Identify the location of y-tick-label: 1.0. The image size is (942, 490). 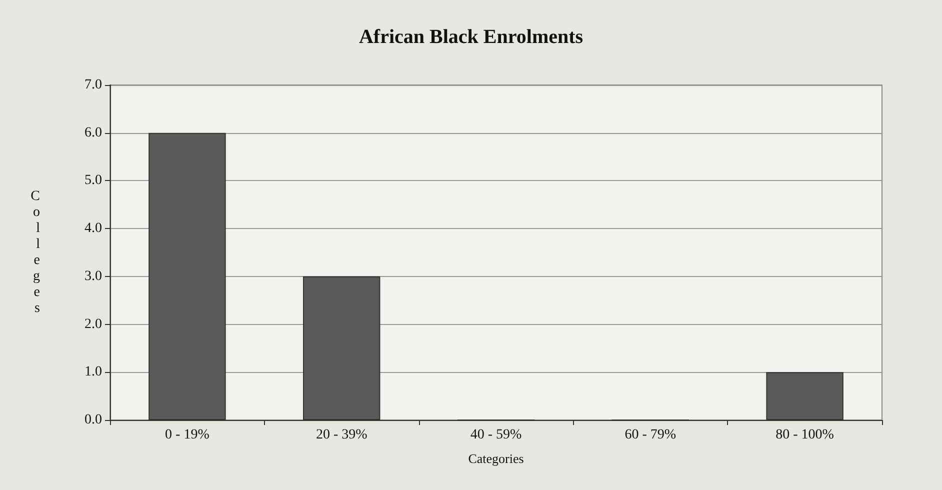
(93, 372).